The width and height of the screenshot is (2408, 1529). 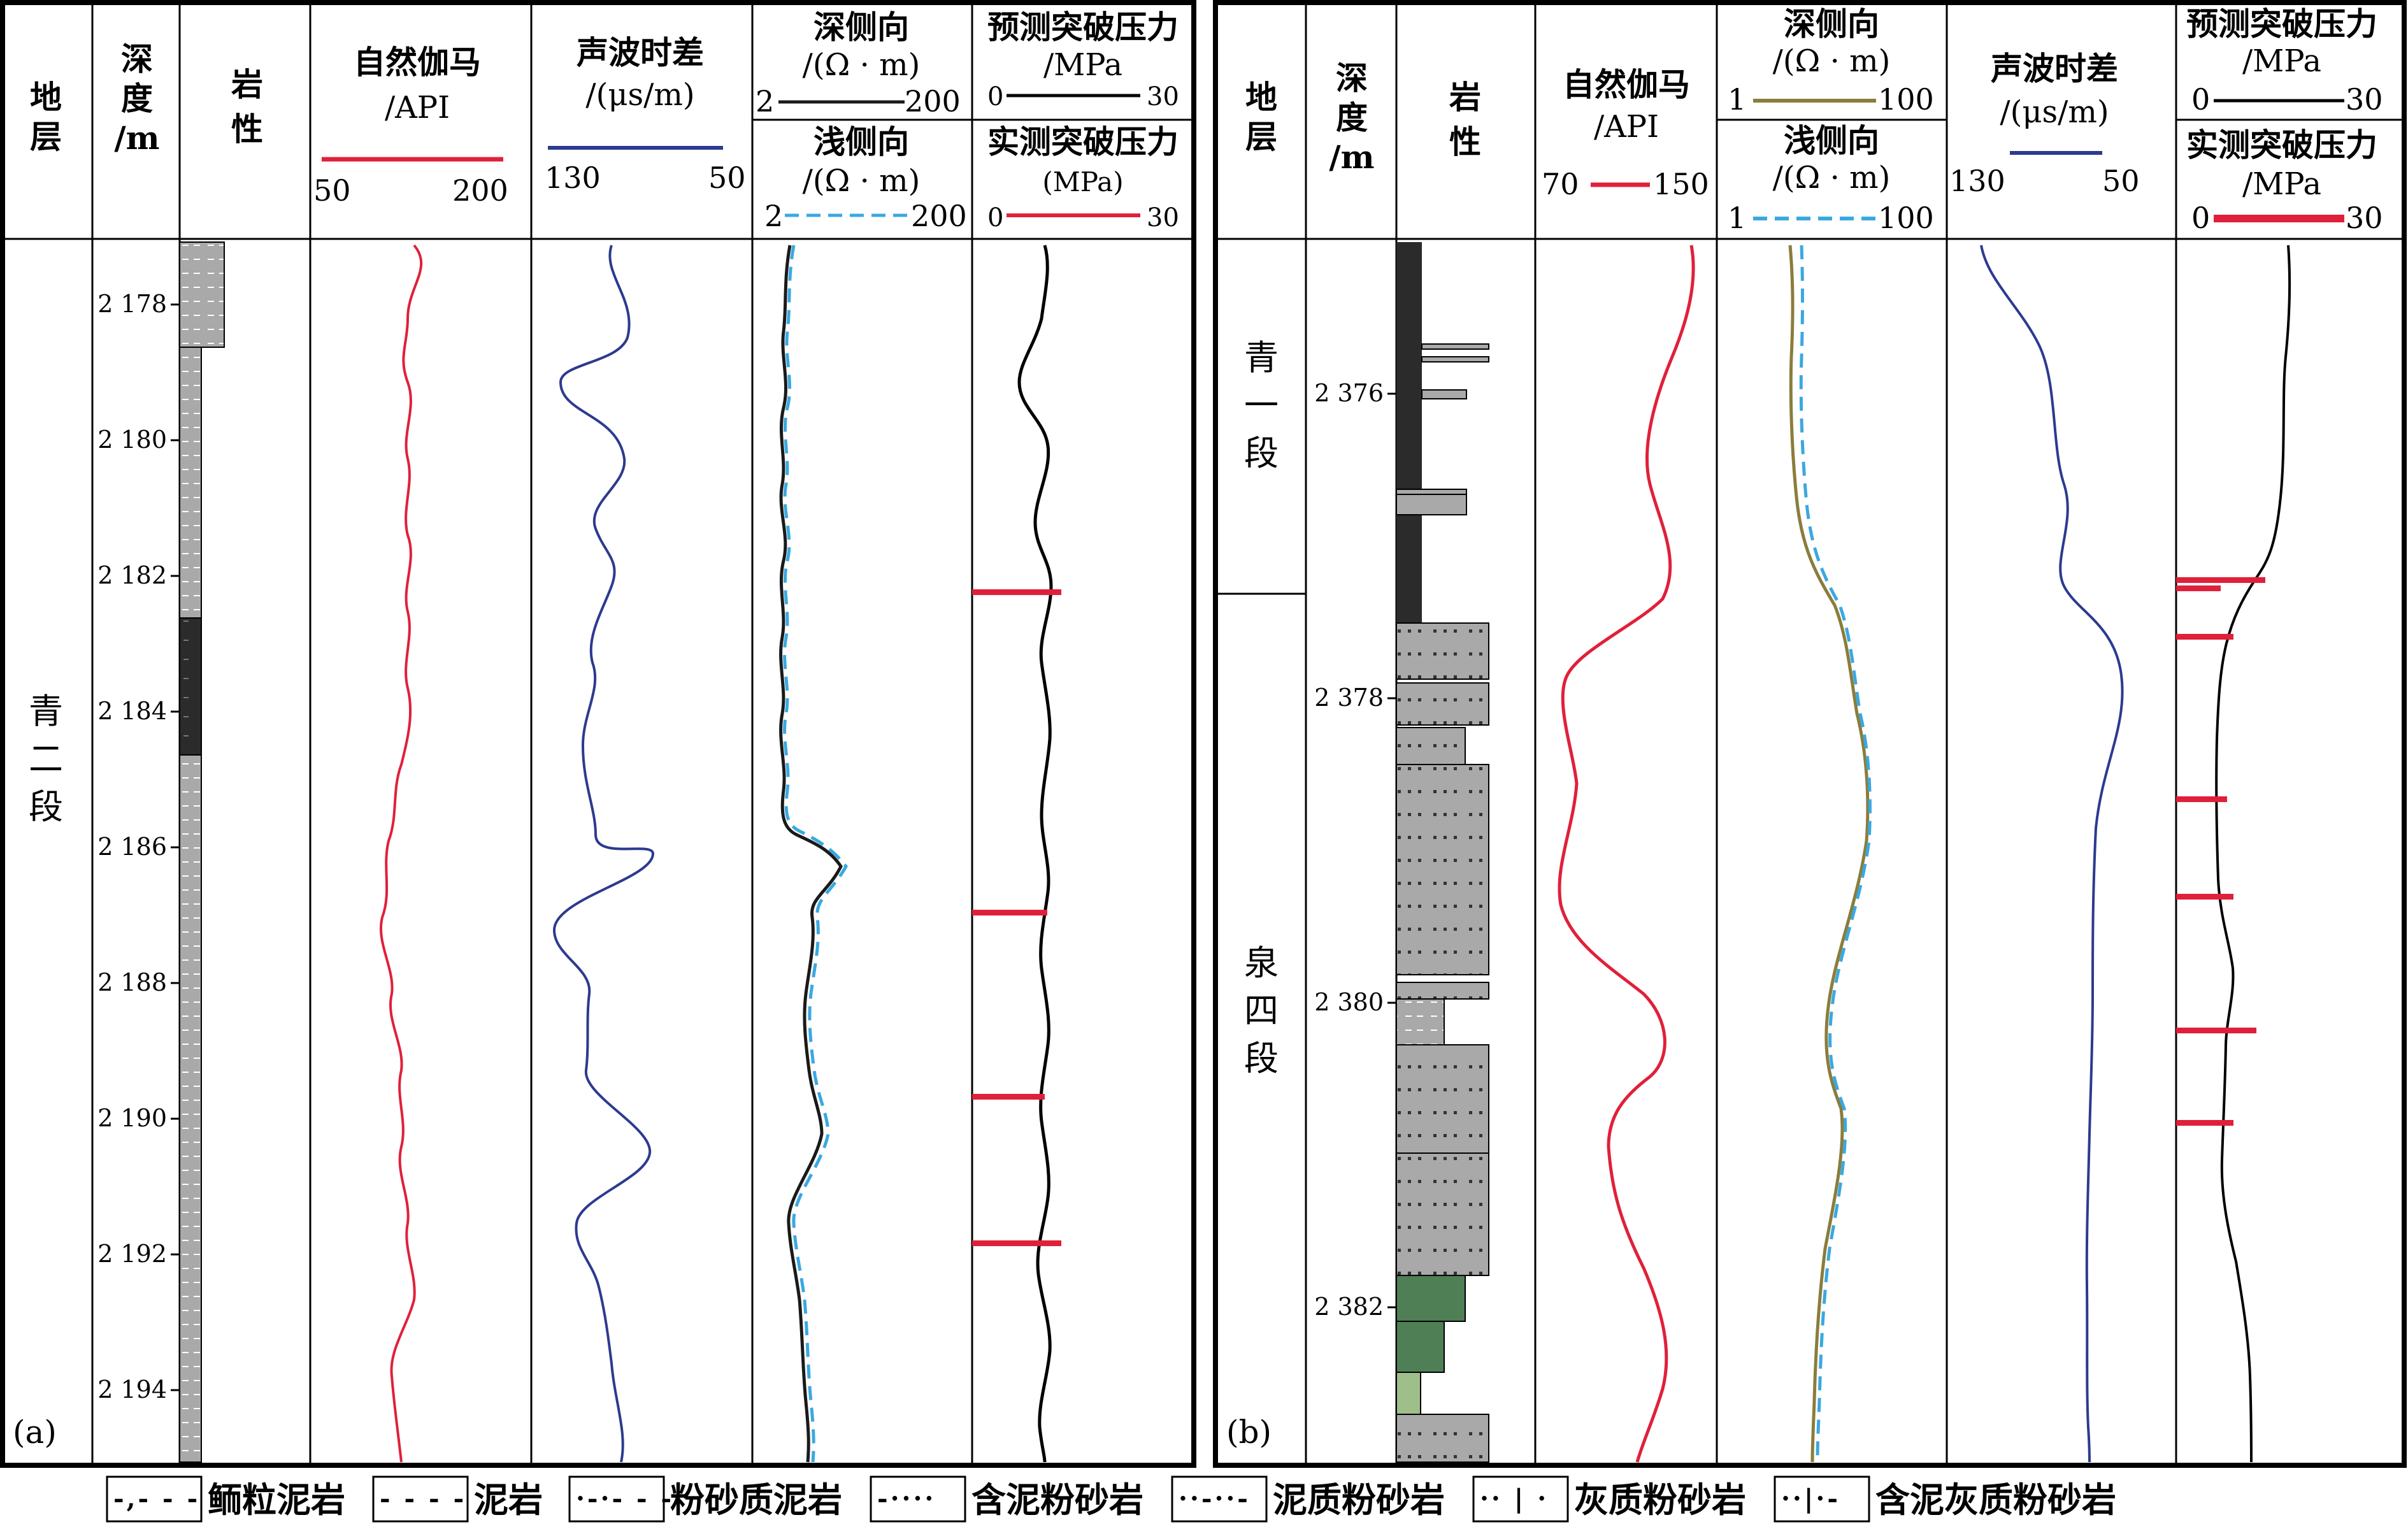 I want to click on panel-b-strata-header: 地层, so click(x=1261, y=116).